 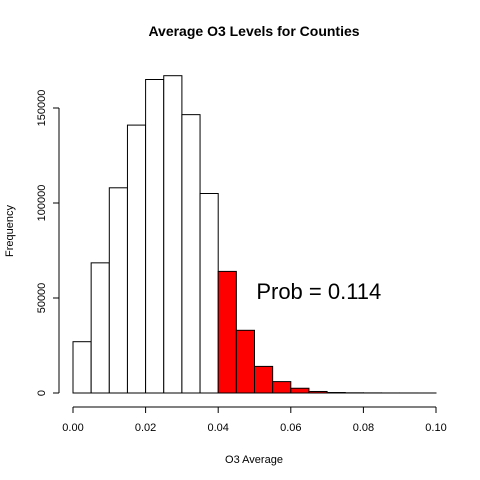 What do you see at coordinates (42, 203) in the screenshot?
I see `y-tick-label-2: 100000` at bounding box center [42, 203].